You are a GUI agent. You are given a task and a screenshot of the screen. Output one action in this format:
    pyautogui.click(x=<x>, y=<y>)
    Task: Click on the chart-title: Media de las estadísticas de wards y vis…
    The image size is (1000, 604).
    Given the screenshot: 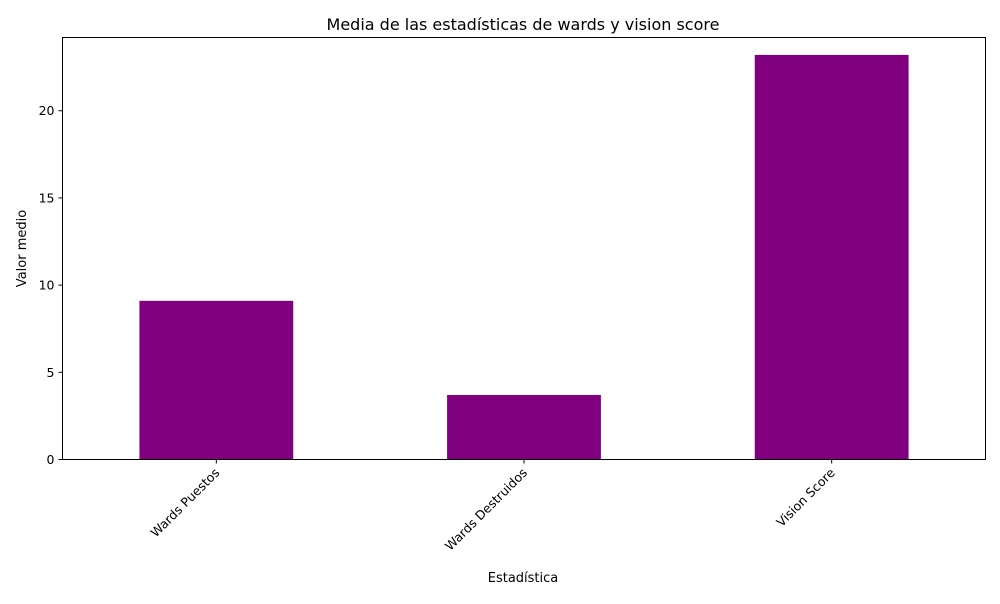 What is the action you would take?
    pyautogui.click(x=523, y=24)
    